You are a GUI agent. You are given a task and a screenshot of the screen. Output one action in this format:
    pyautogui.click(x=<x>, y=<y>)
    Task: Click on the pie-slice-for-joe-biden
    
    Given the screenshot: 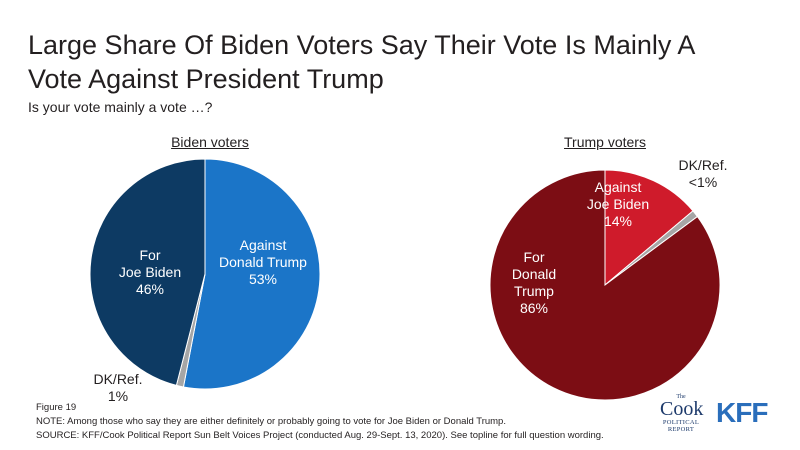 What is the action you would take?
    pyautogui.click(x=147, y=272)
    